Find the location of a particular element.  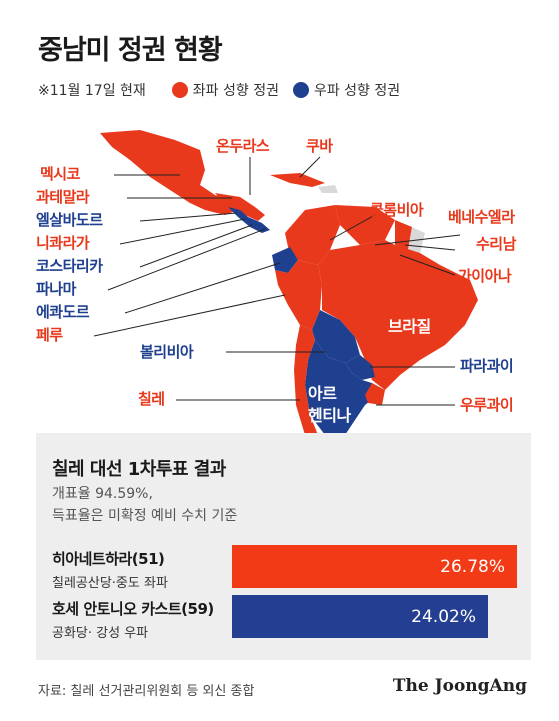

right-dot-icon is located at coordinates (300, 90).